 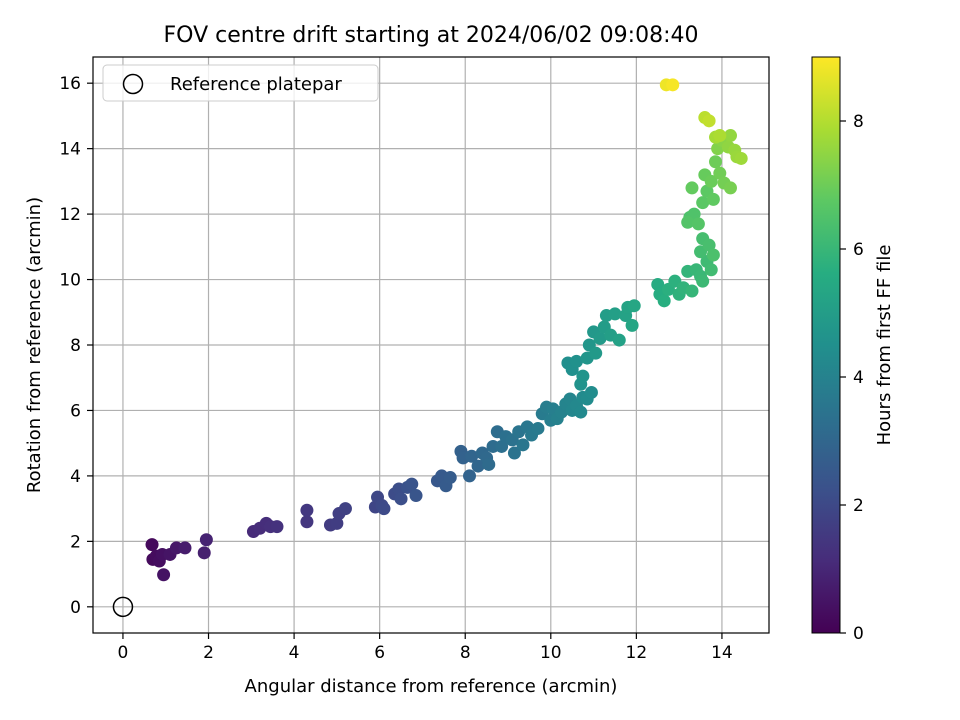 What do you see at coordinates (75, 542) in the screenshot?
I see `y-tick-label: 2` at bounding box center [75, 542].